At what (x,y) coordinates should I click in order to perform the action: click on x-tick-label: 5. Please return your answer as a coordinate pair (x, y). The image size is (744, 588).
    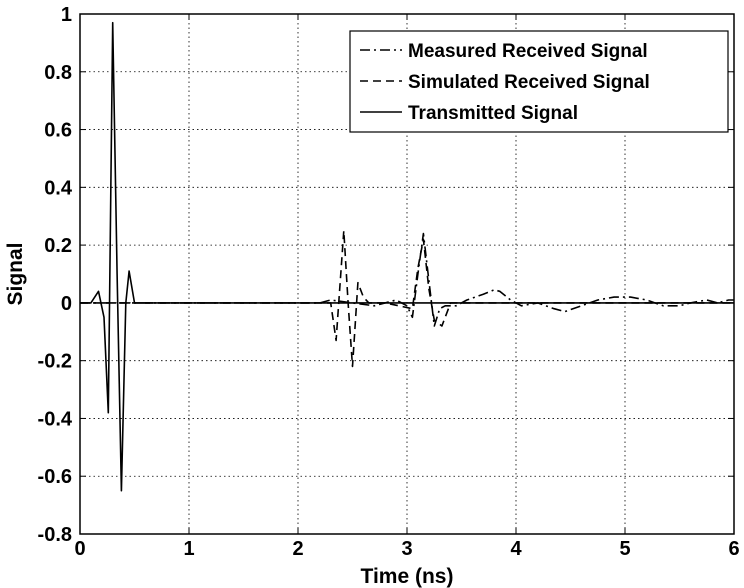
    Looking at the image, I should click on (624, 549).